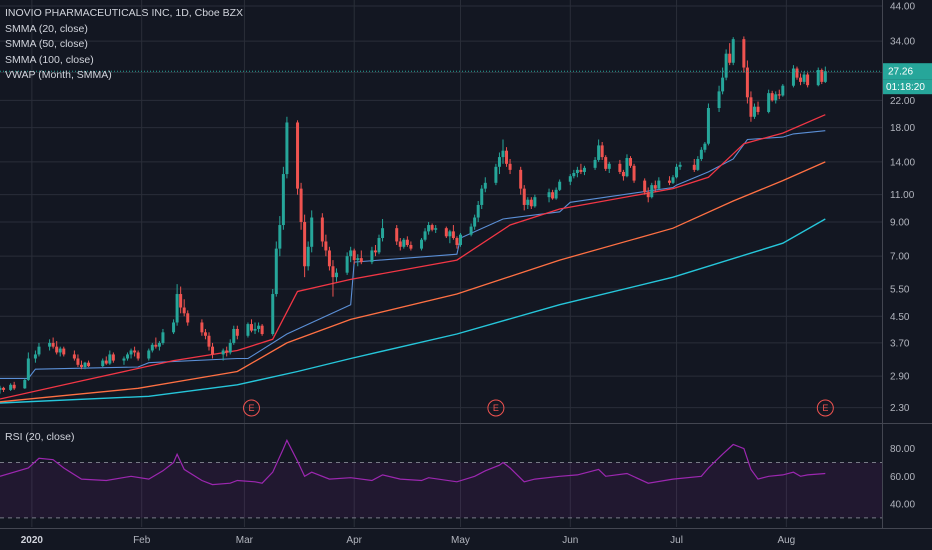  Describe the element at coordinates (900, 257) in the screenshot. I see `price-tick-label: 7.00` at that location.